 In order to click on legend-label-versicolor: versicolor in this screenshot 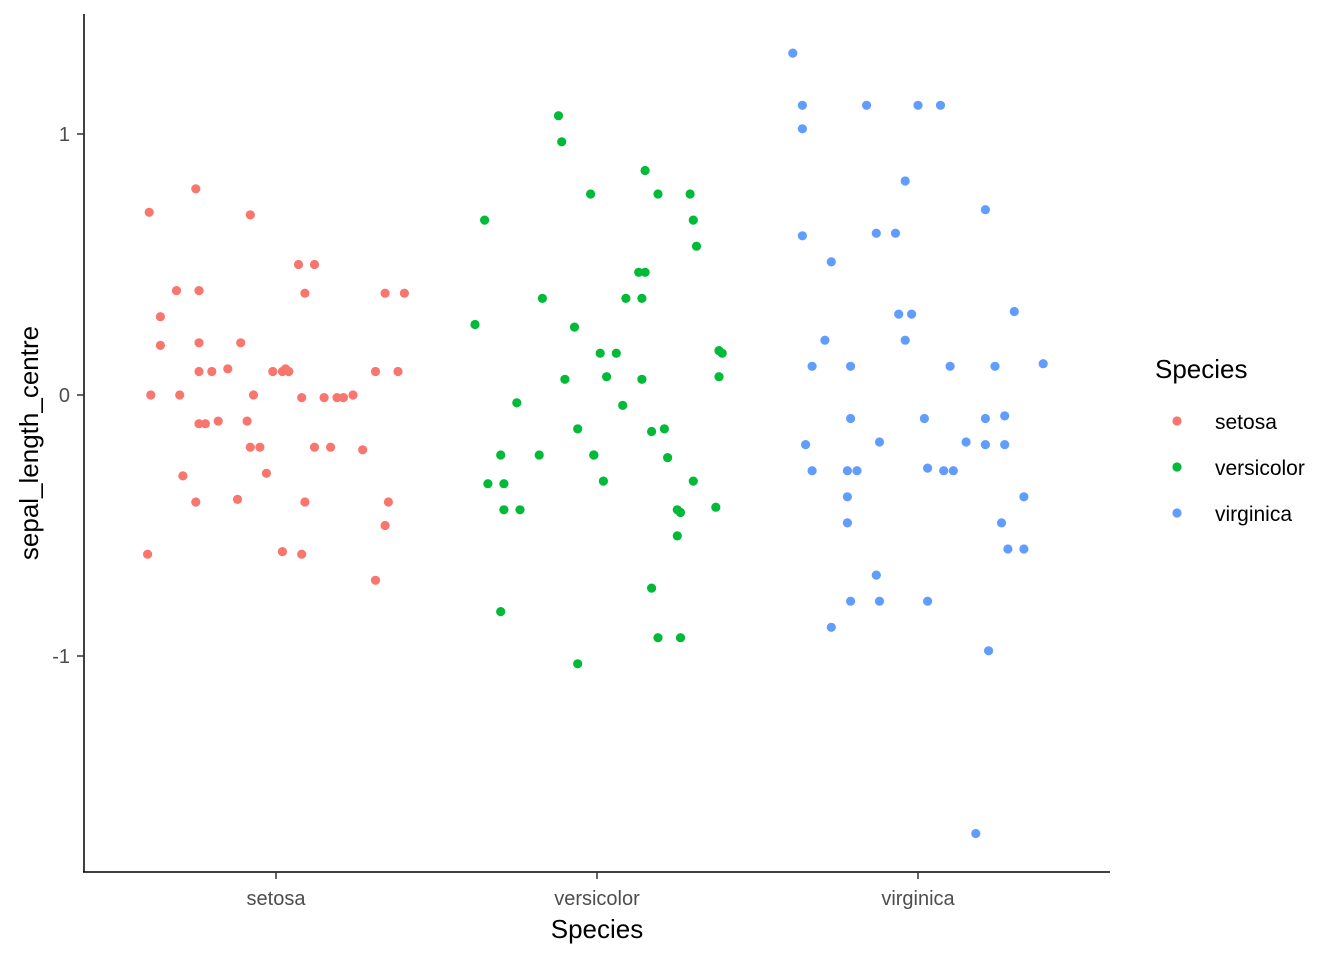, I will do `click(1260, 468)`.